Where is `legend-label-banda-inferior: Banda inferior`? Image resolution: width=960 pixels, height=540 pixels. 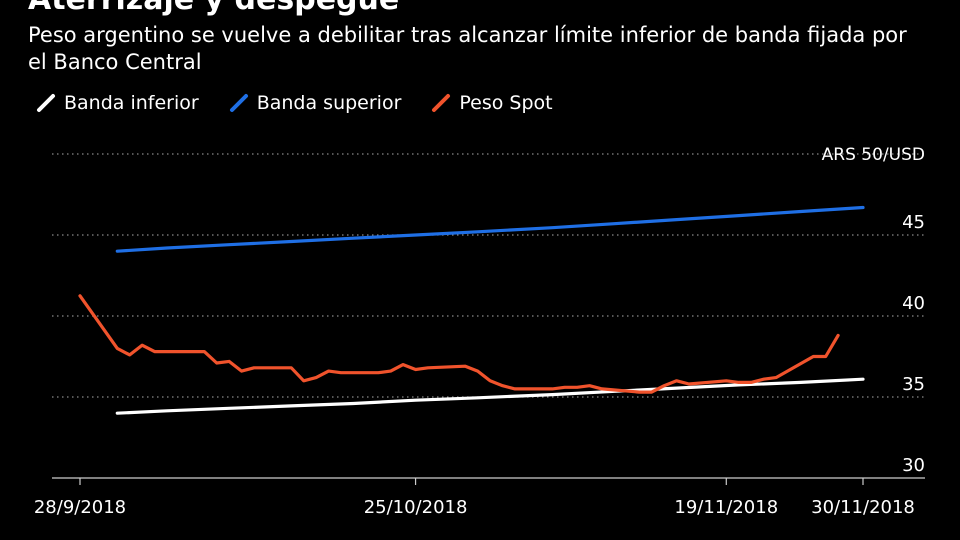 legend-label-banda-inferior: Banda inferior is located at coordinates (131, 103).